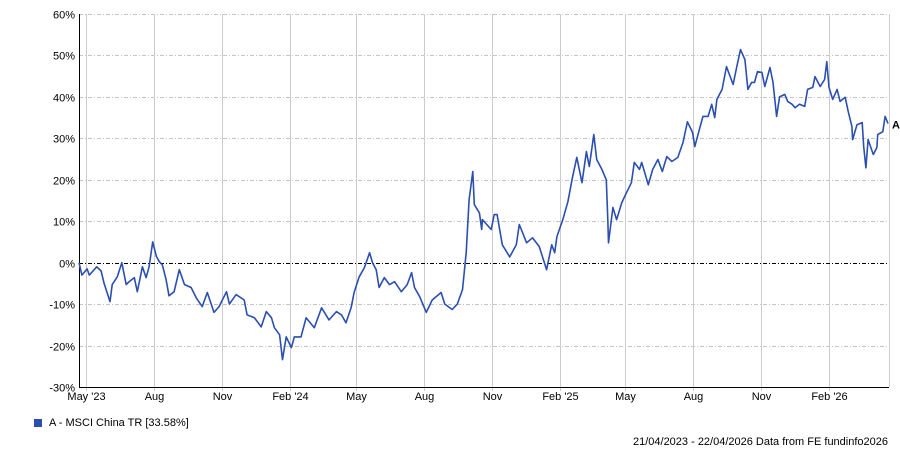  Describe the element at coordinates (290, 397) in the screenshot. I see `x-tick-label: Feb '24` at that location.